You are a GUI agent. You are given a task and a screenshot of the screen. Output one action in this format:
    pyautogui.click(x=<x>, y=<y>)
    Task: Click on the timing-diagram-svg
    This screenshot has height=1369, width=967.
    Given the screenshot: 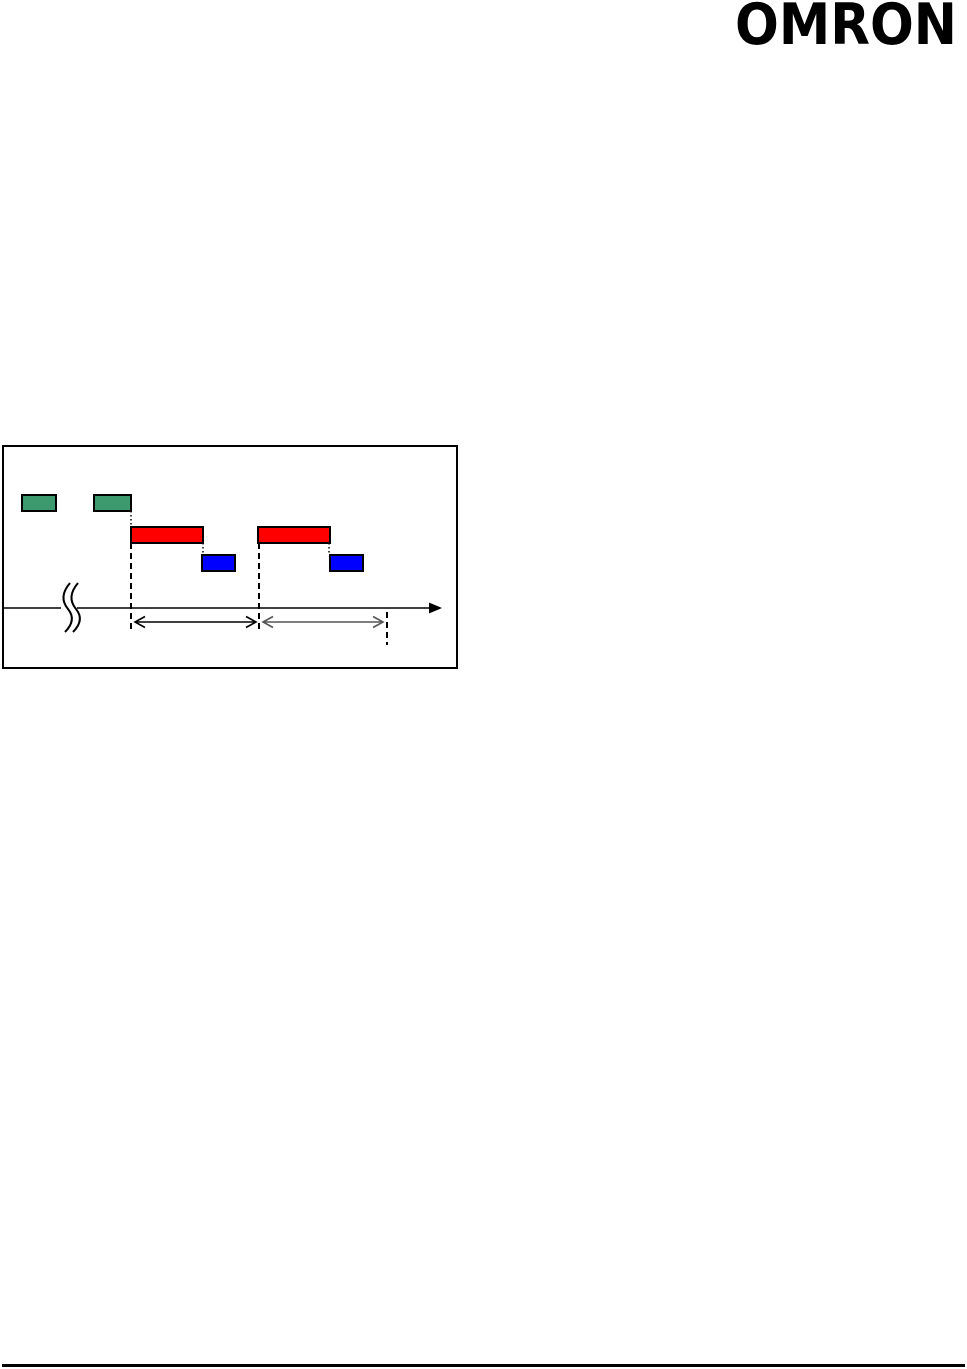 What is the action you would take?
    pyautogui.click(x=223, y=569)
    